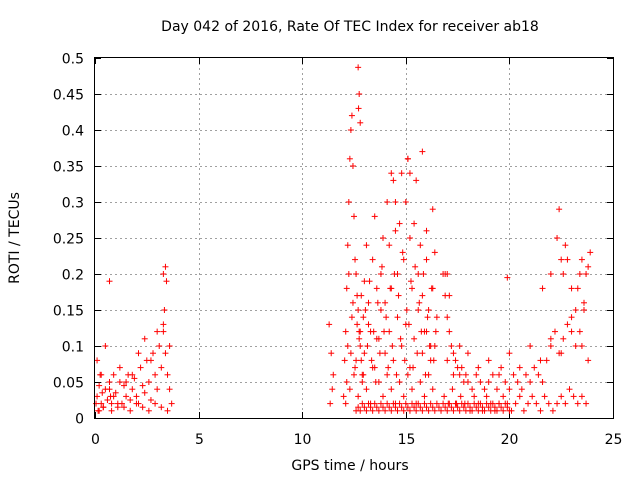  I want to click on y-tick-label: 0.15, so click(68, 312).